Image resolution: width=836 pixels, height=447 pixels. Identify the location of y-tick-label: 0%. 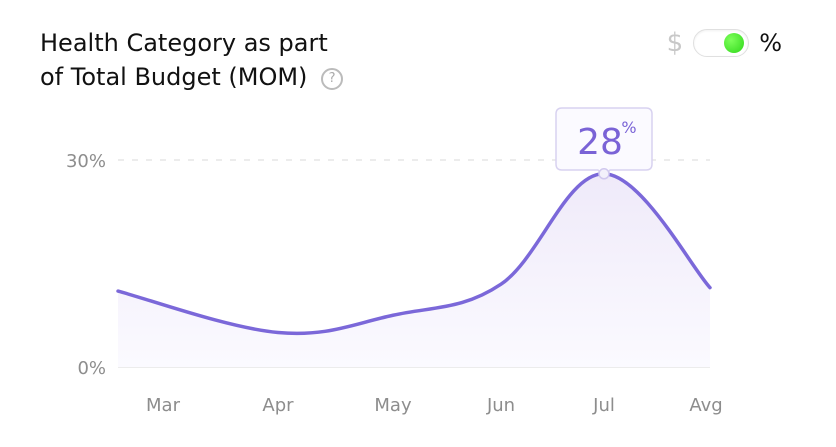
(91, 368).